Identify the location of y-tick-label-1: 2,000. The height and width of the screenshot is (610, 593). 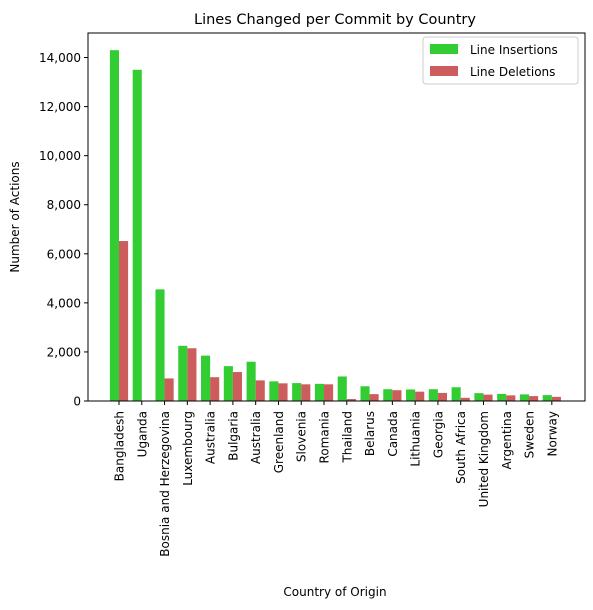
(64, 352).